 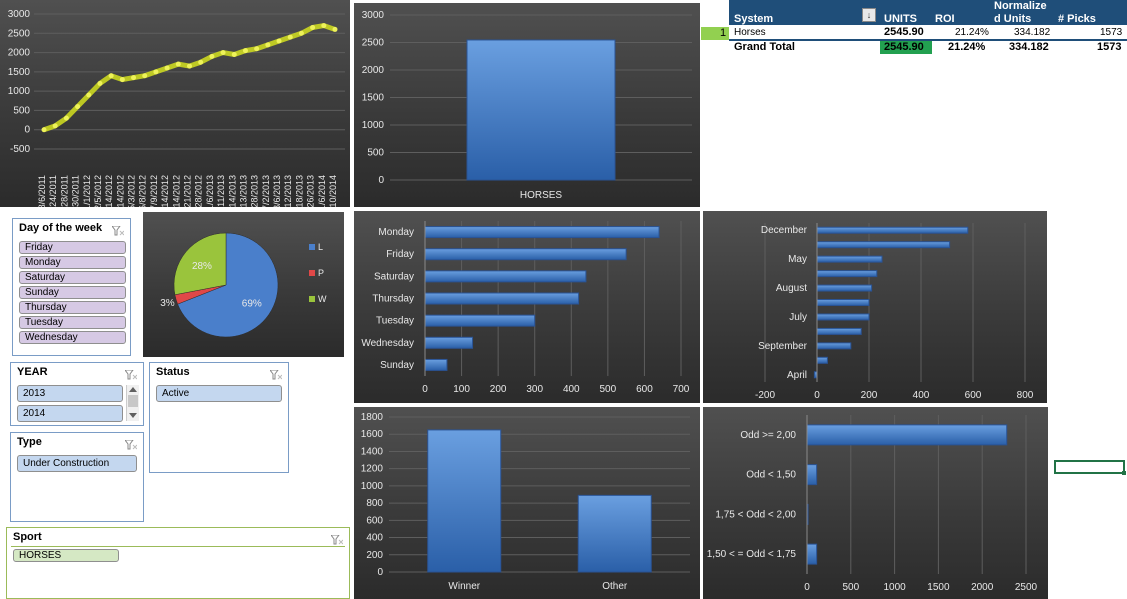 I want to click on x-tick-label: -200, so click(x=765, y=395).